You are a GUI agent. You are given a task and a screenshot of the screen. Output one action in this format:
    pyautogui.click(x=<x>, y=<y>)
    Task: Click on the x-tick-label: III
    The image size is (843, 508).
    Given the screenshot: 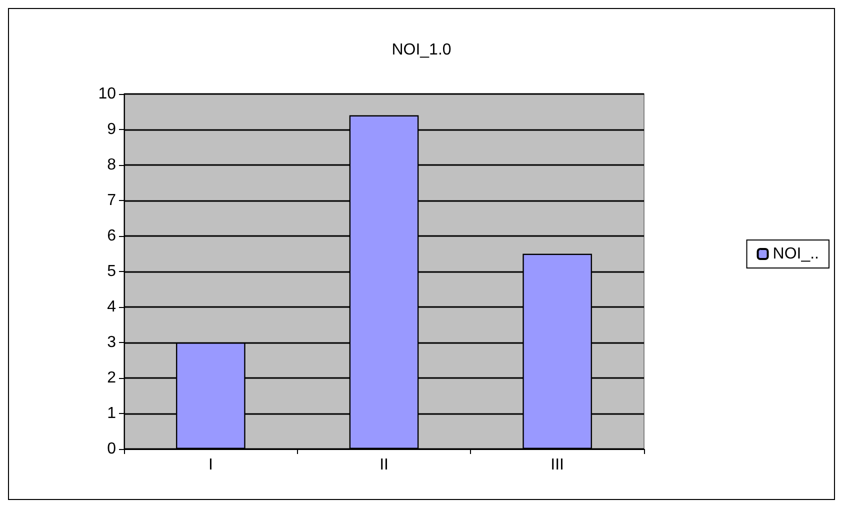 What is the action you would take?
    pyautogui.click(x=557, y=465)
    